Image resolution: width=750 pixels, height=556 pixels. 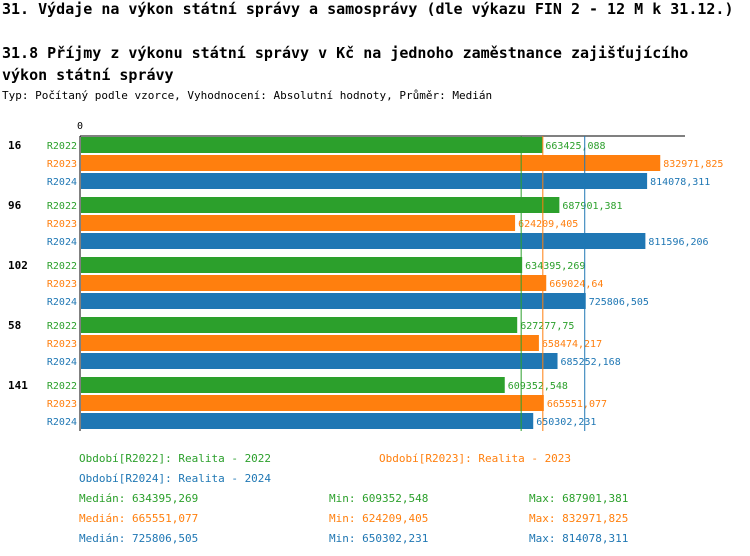 What do you see at coordinates (379, 538) in the screenshot?
I see `stat-min-r2024: Min: 650302,231` at bounding box center [379, 538].